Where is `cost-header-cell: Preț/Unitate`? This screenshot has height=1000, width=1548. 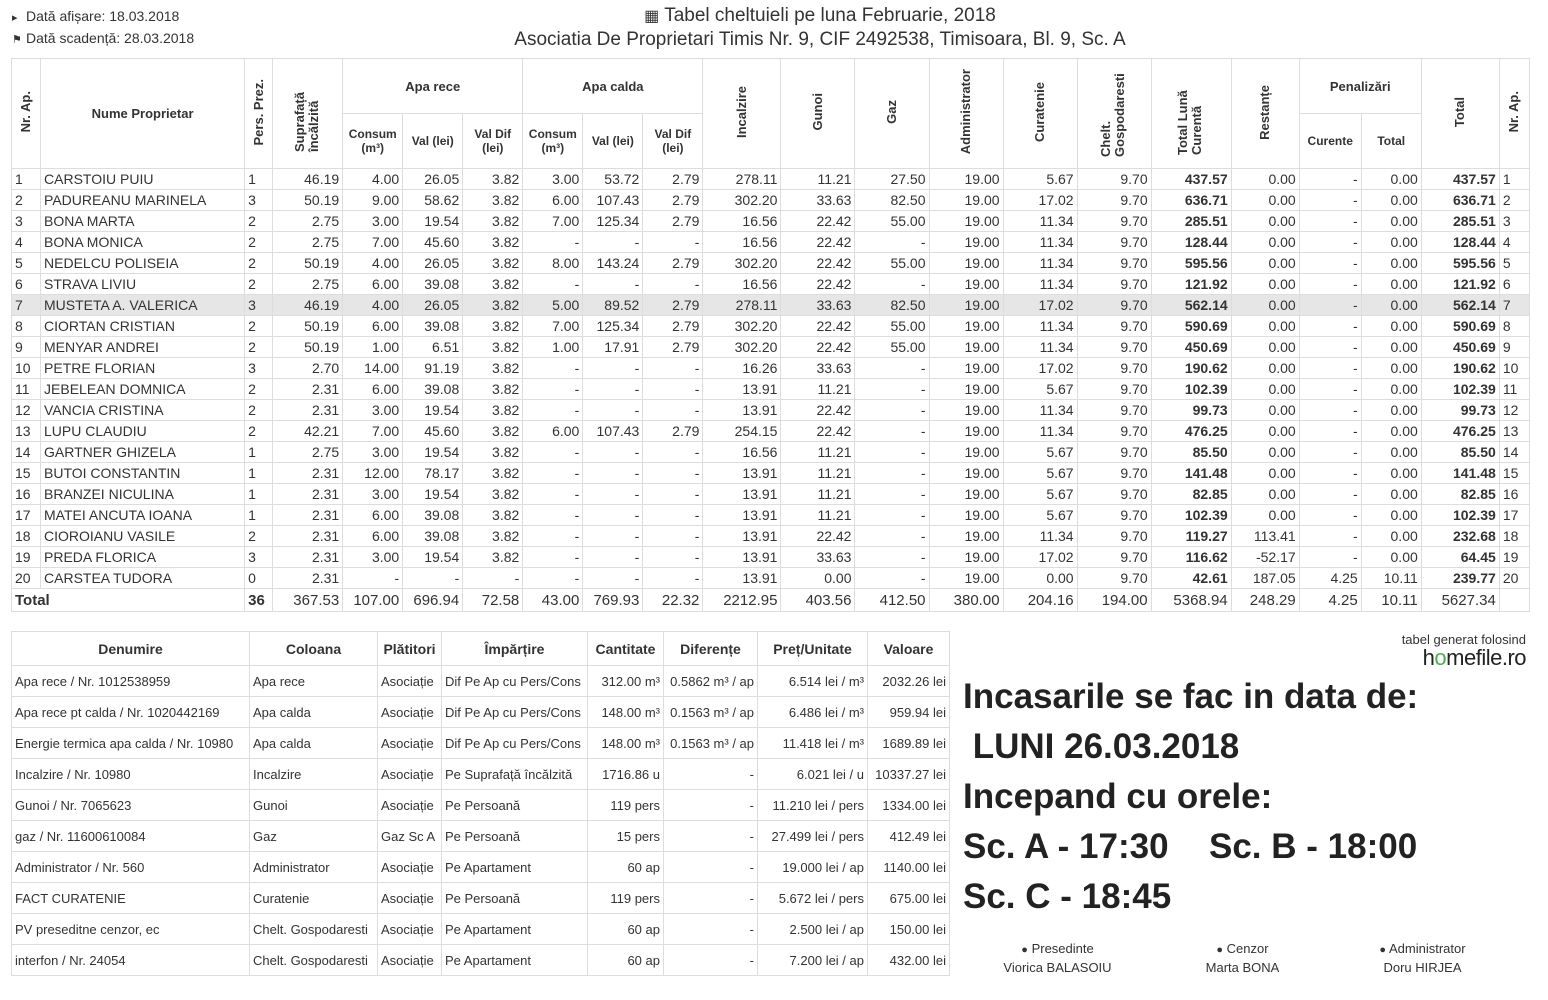 cost-header-cell: Preț/Unitate is located at coordinates (812, 648).